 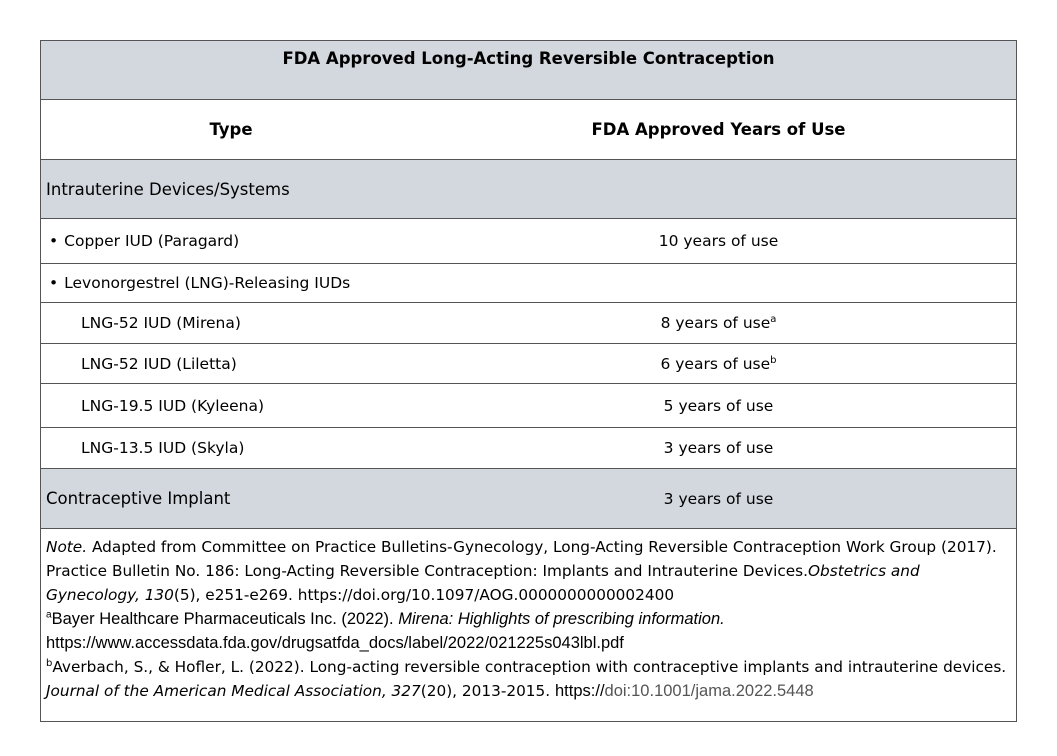 I want to click on table-row: LNG-19.5 IUD (Kyleena) 5 years of use, so click(x=528, y=406).